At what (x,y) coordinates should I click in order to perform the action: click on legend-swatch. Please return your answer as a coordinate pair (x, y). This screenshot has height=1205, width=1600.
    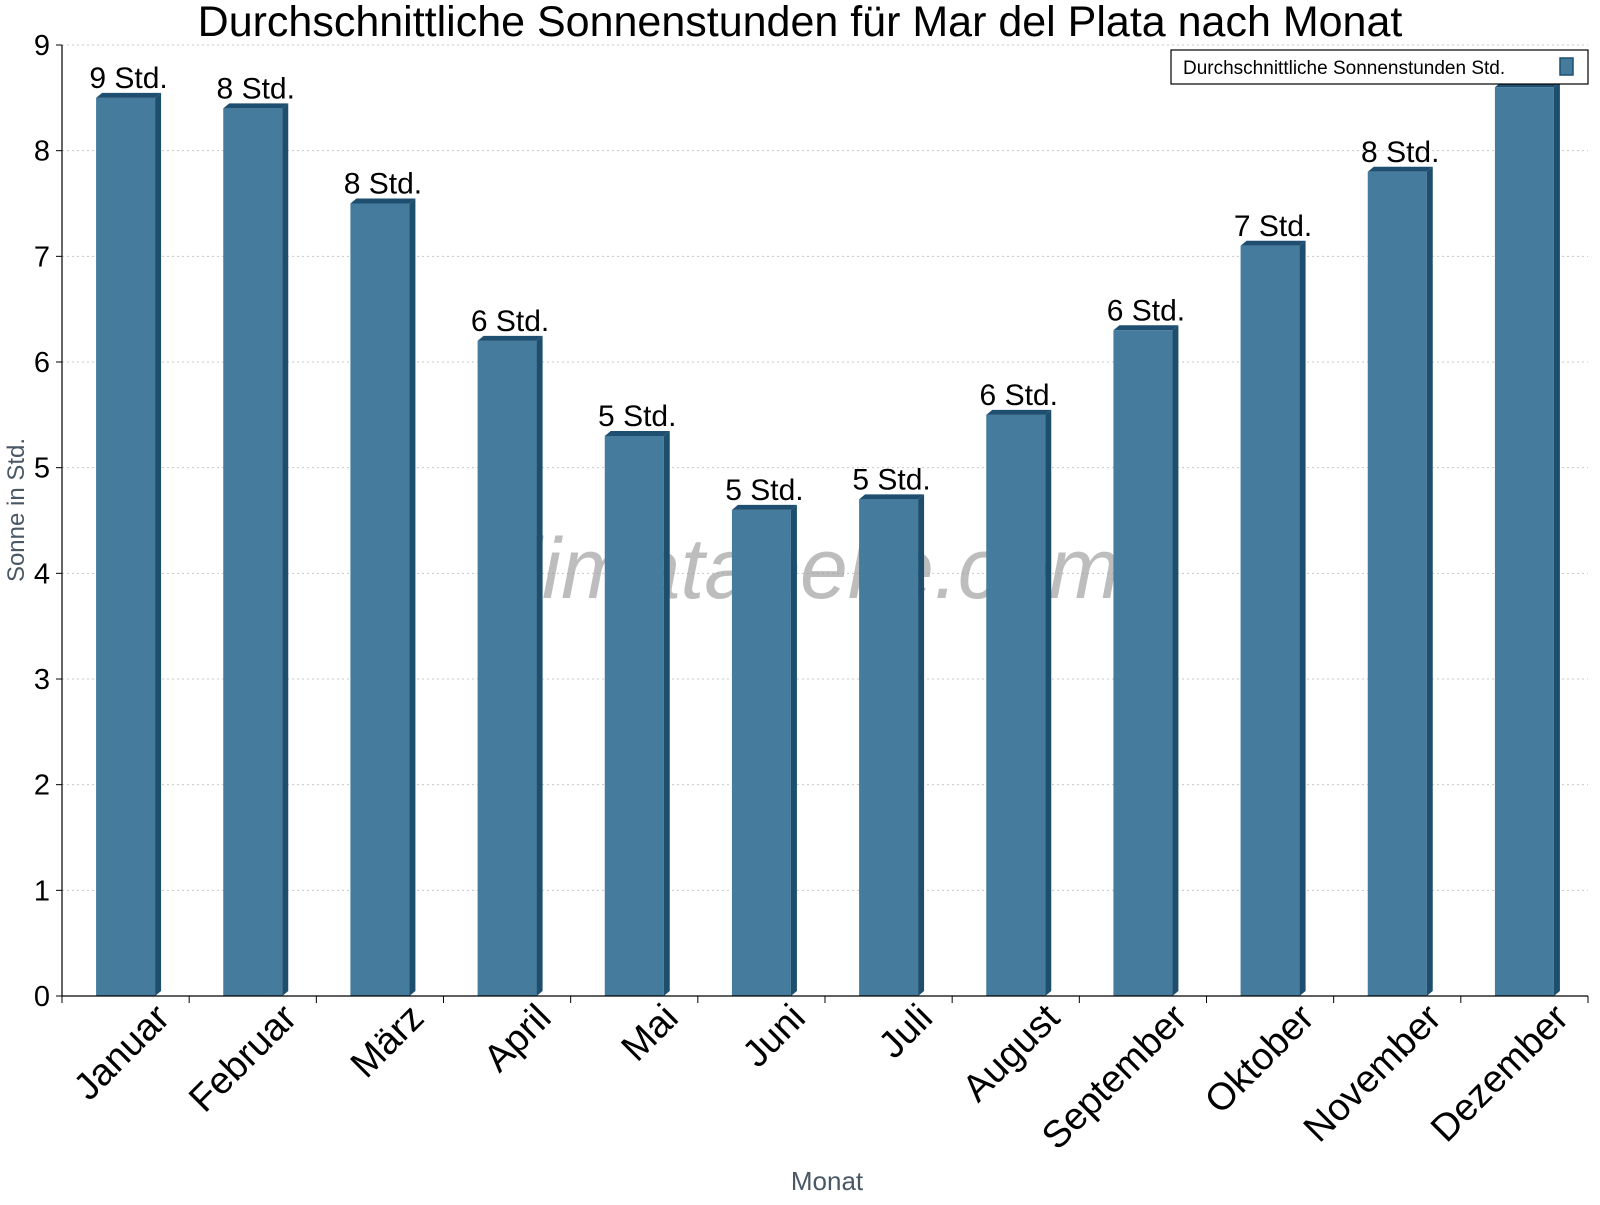
    Looking at the image, I should click on (1566, 66).